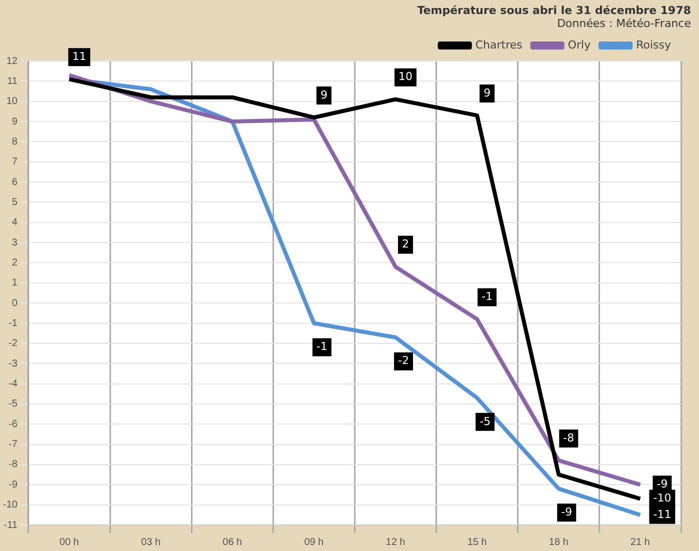 This screenshot has height=551, width=699. Describe the element at coordinates (15, 162) in the screenshot. I see `y-tick-label: 7` at that location.